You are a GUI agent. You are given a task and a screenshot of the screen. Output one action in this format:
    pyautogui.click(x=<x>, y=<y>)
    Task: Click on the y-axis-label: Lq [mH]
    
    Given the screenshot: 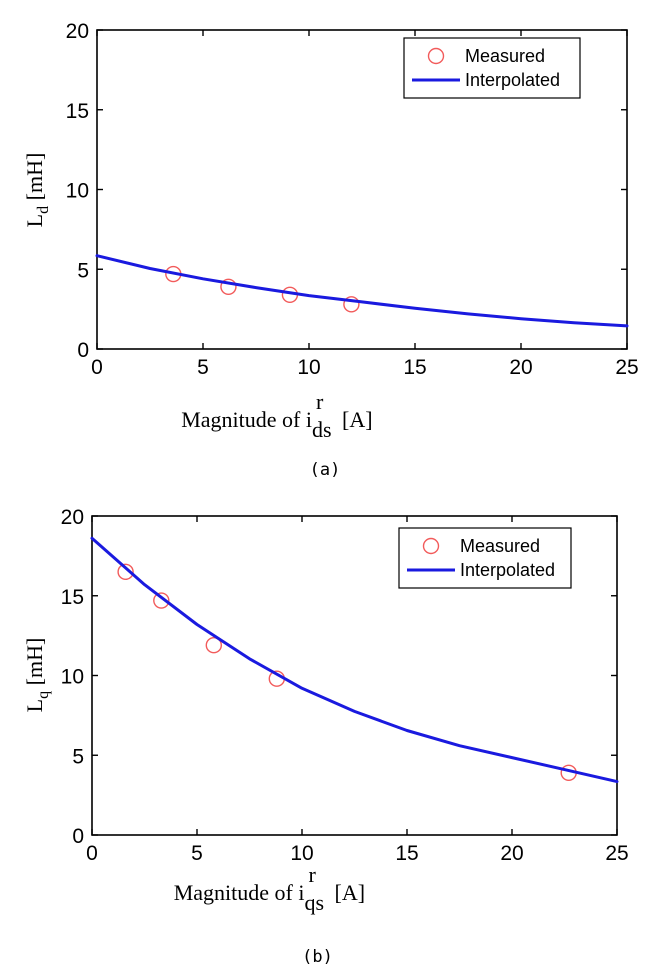 What is the action you would take?
    pyautogui.click(x=37, y=675)
    